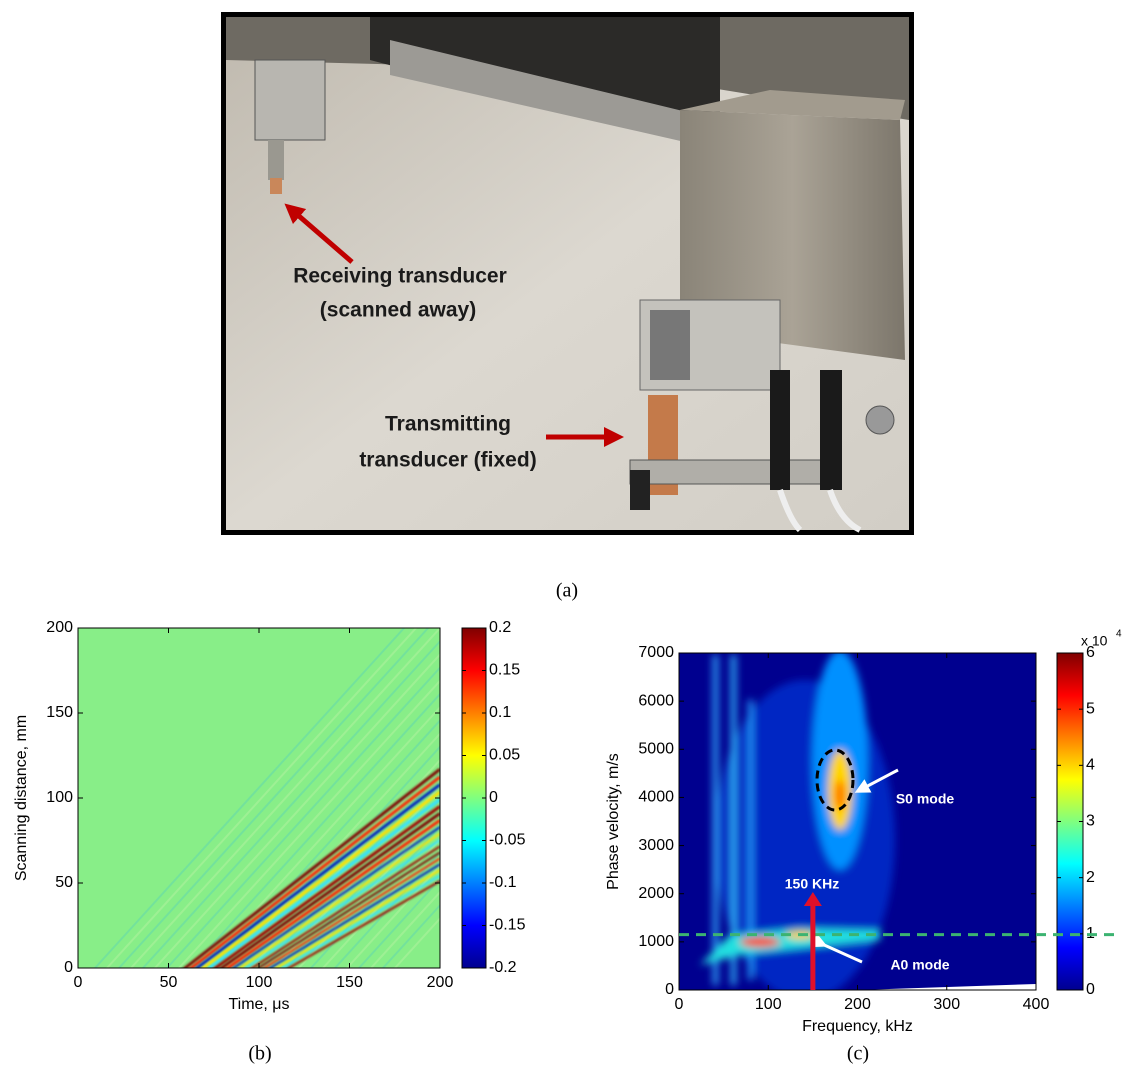 The height and width of the screenshot is (1072, 1126). What do you see at coordinates (448, 424) in the screenshot?
I see `annotation: Transmitting` at bounding box center [448, 424].